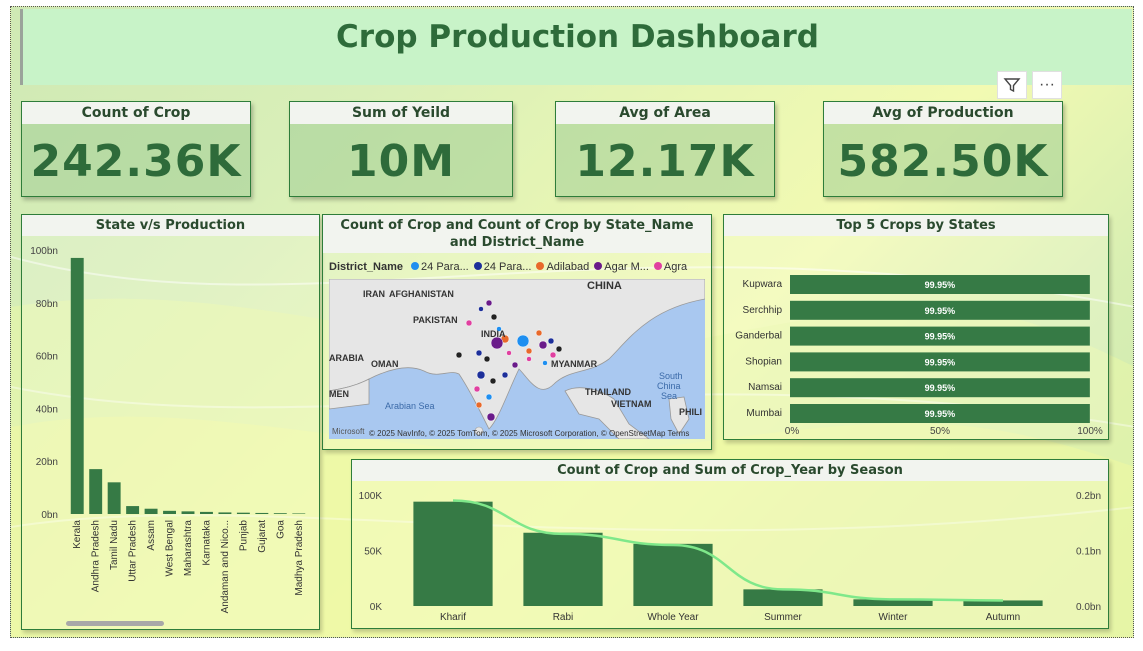 The image size is (1143, 651). I want to click on x-tick-label: Autumn, so click(1003, 617).